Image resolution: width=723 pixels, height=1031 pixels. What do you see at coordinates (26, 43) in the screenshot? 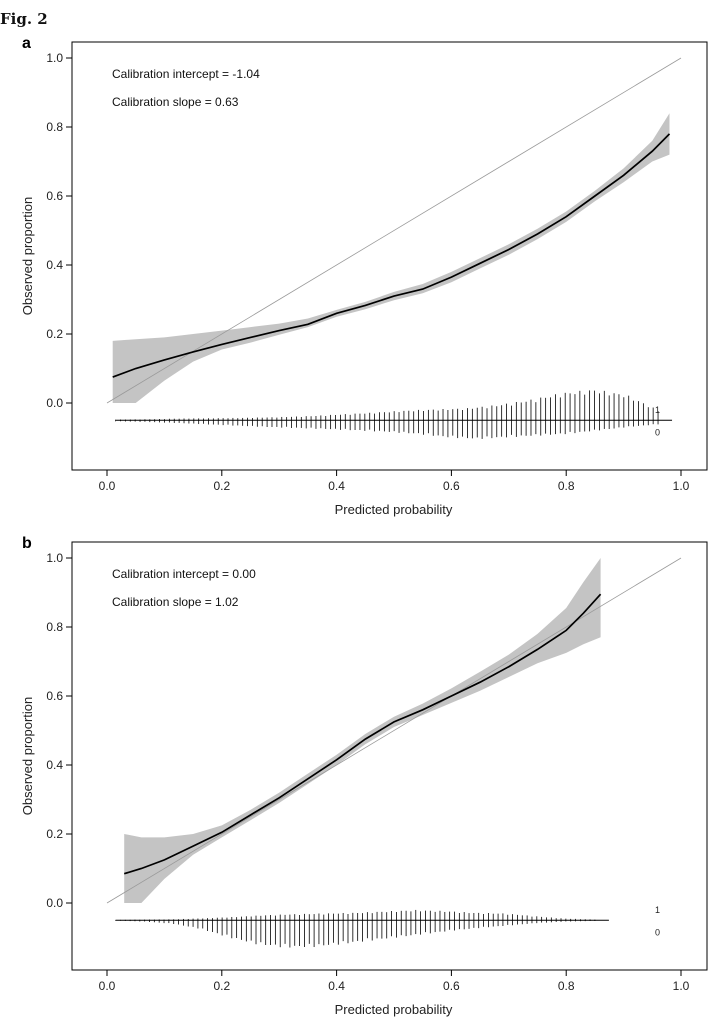
I see `panel-label: a` at bounding box center [26, 43].